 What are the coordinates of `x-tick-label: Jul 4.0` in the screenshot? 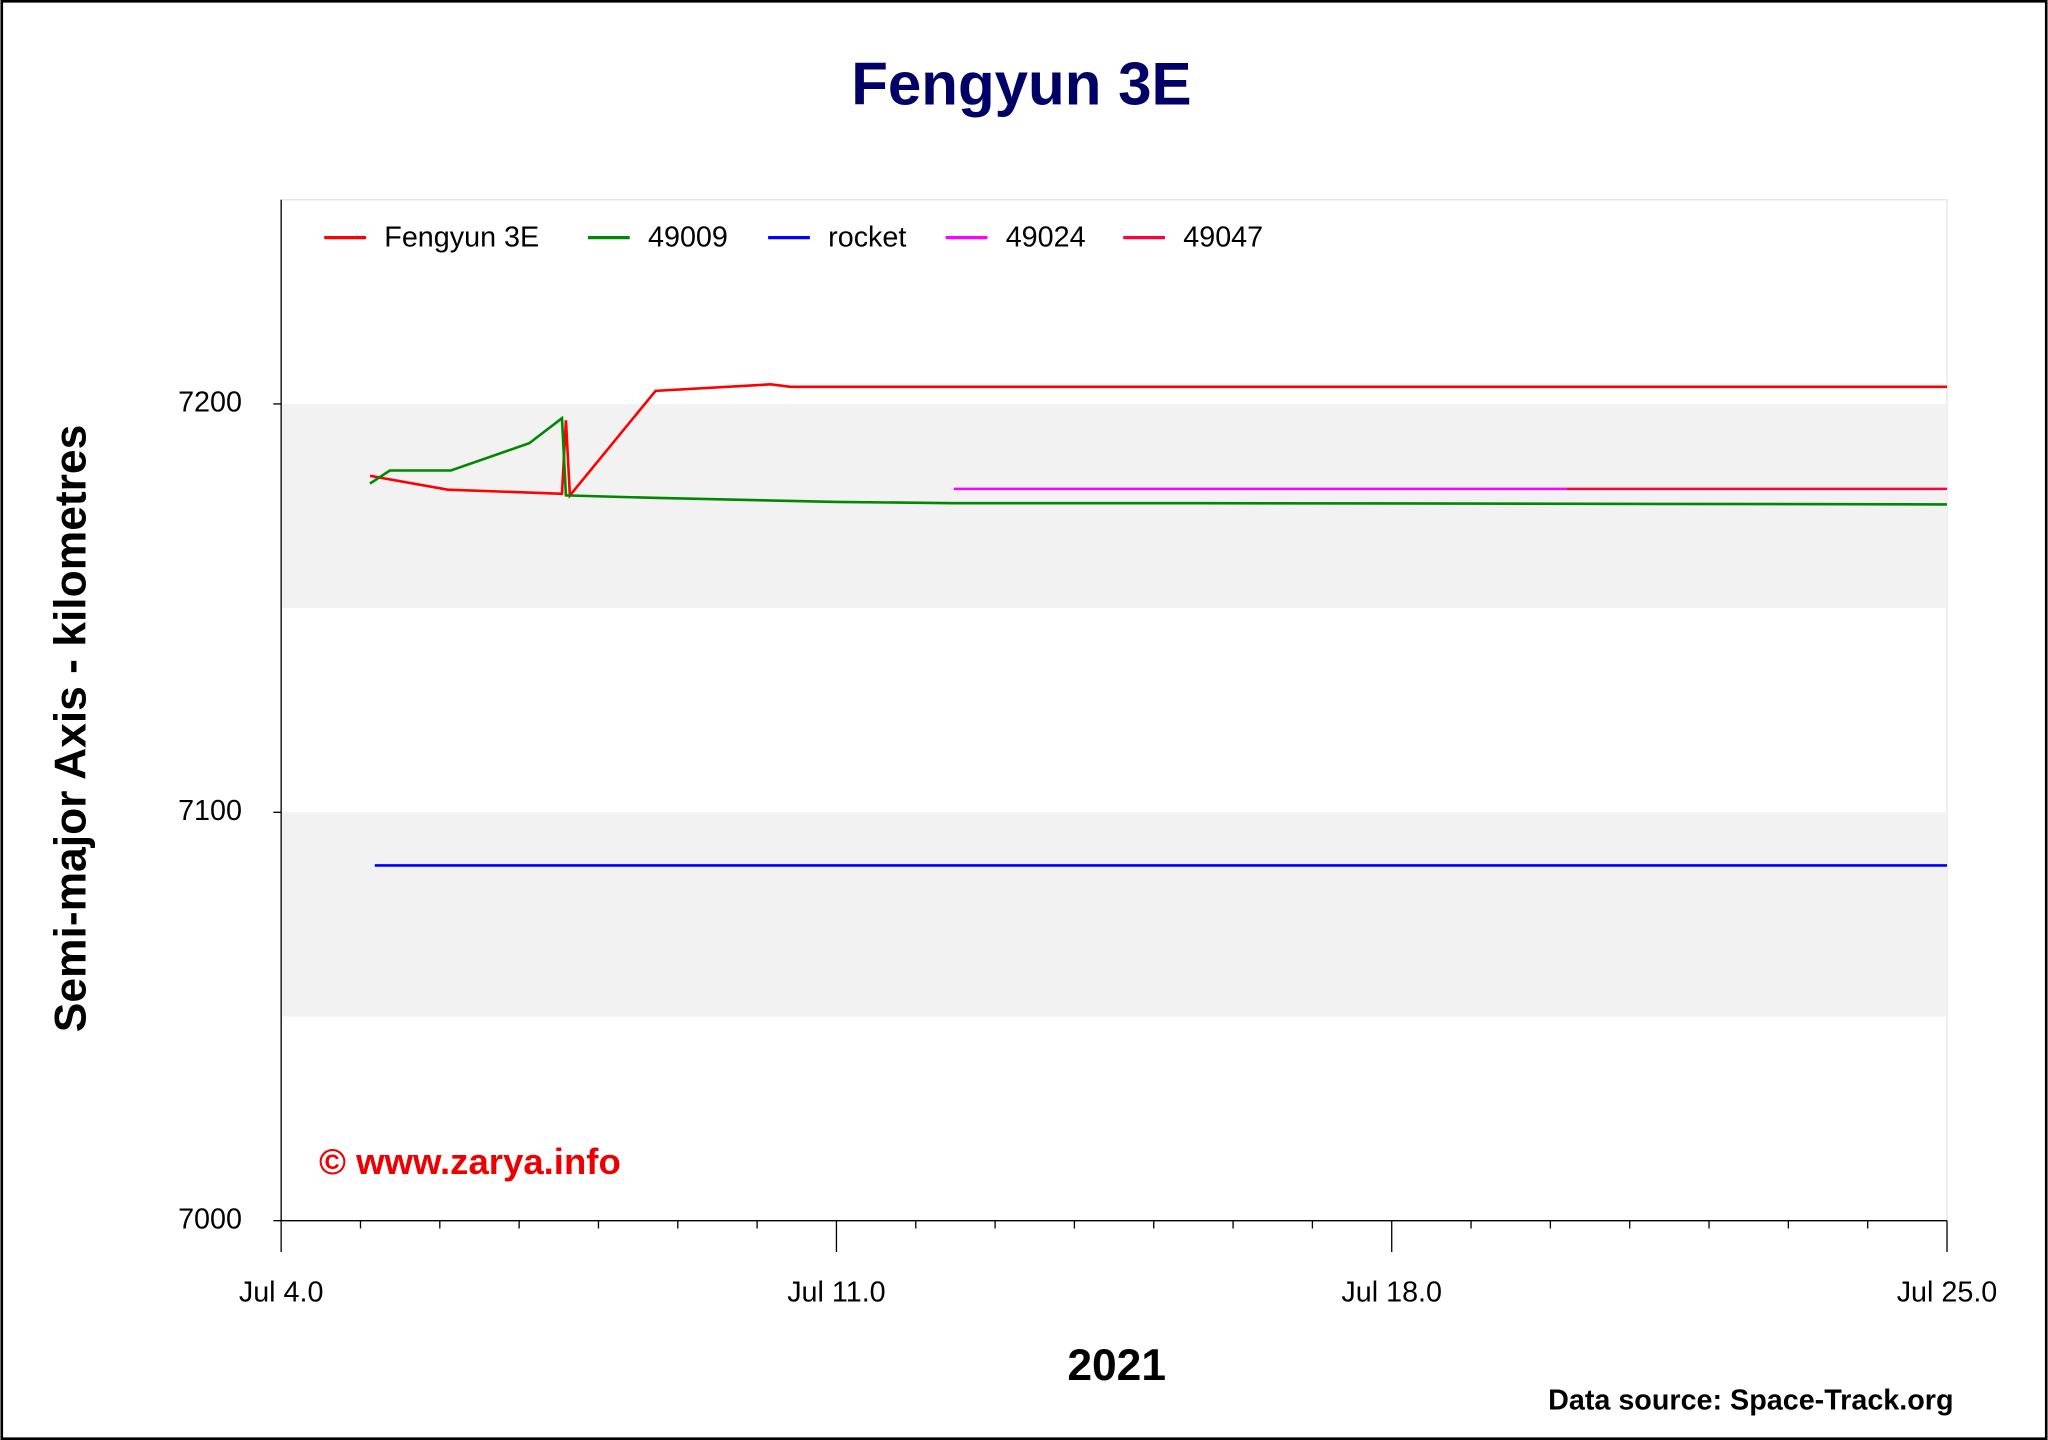 It's located at (281, 1292).